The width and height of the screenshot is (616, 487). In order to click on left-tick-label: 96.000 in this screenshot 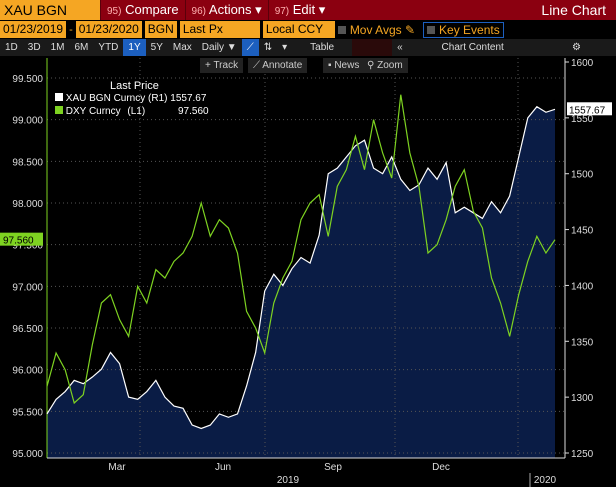, I will do `click(27, 371)`.